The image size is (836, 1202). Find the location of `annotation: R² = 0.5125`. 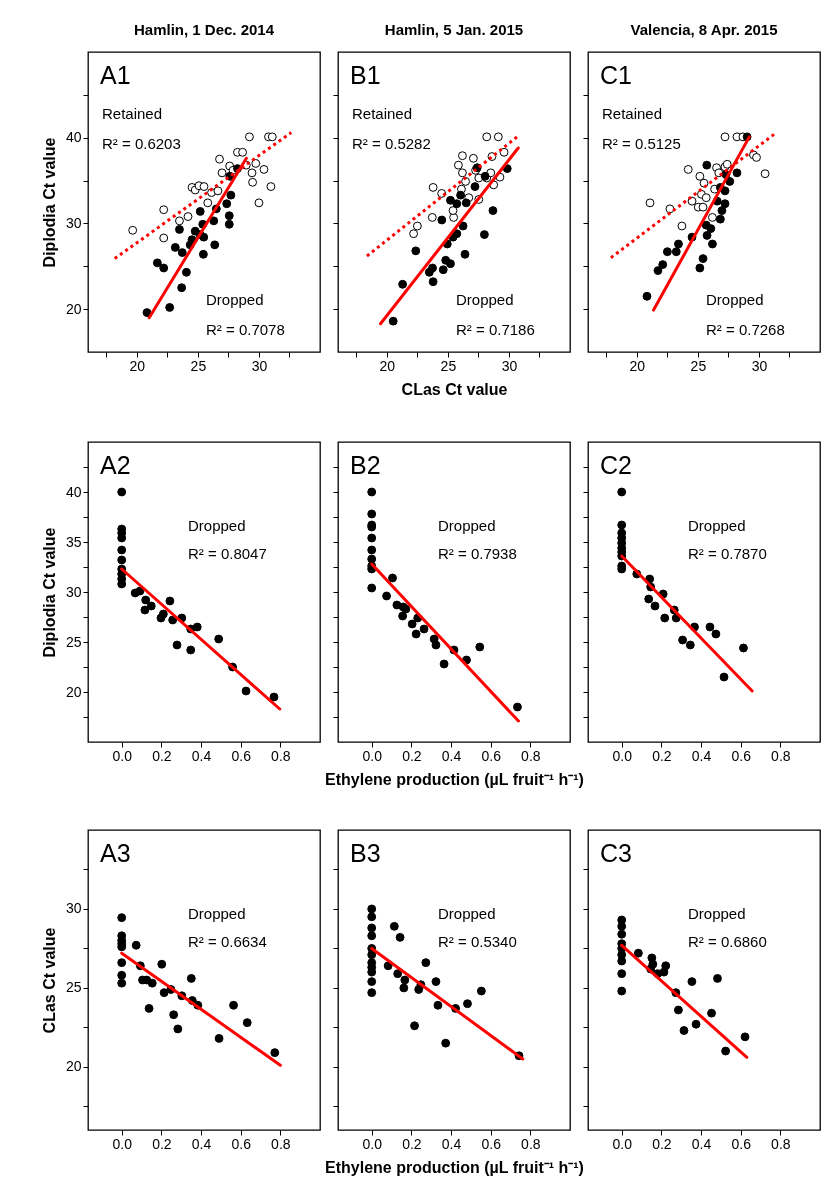

annotation: R² = 0.5125 is located at coordinates (641, 143).